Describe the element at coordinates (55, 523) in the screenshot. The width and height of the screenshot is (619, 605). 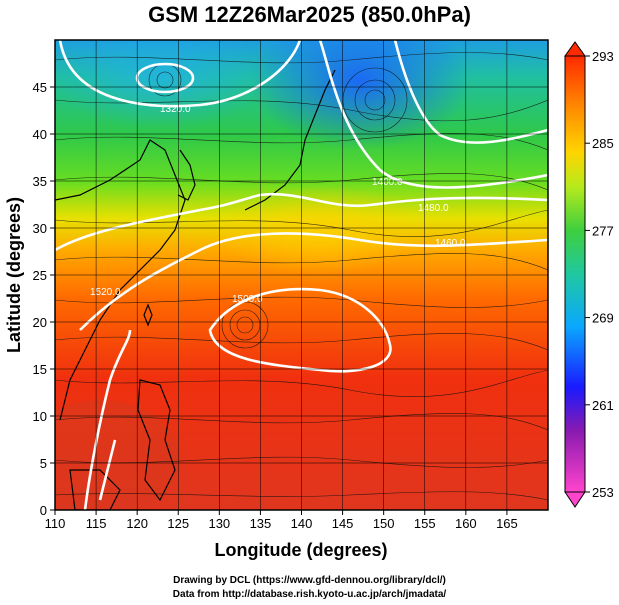
I see `x-tick-label: 110` at that location.